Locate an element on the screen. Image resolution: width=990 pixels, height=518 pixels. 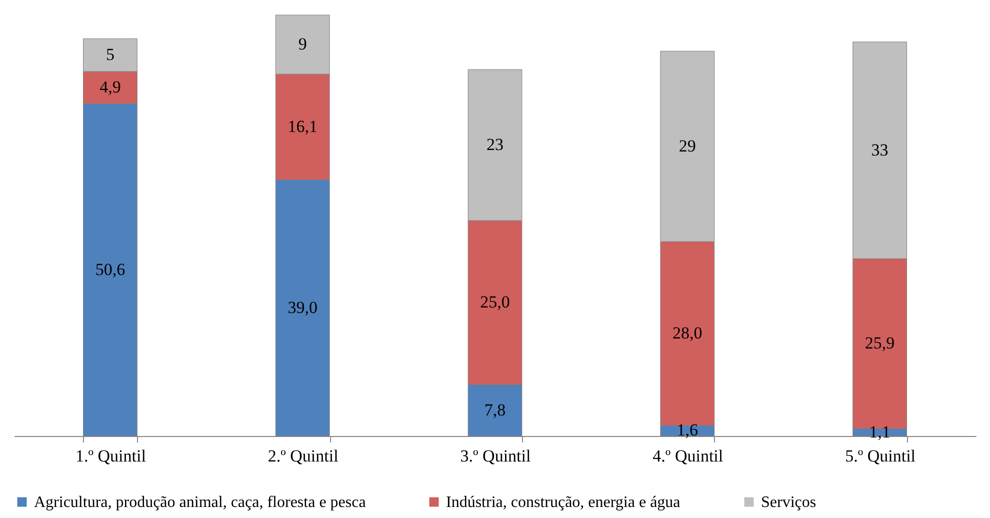
data-label: 9 is located at coordinates (302, 44).